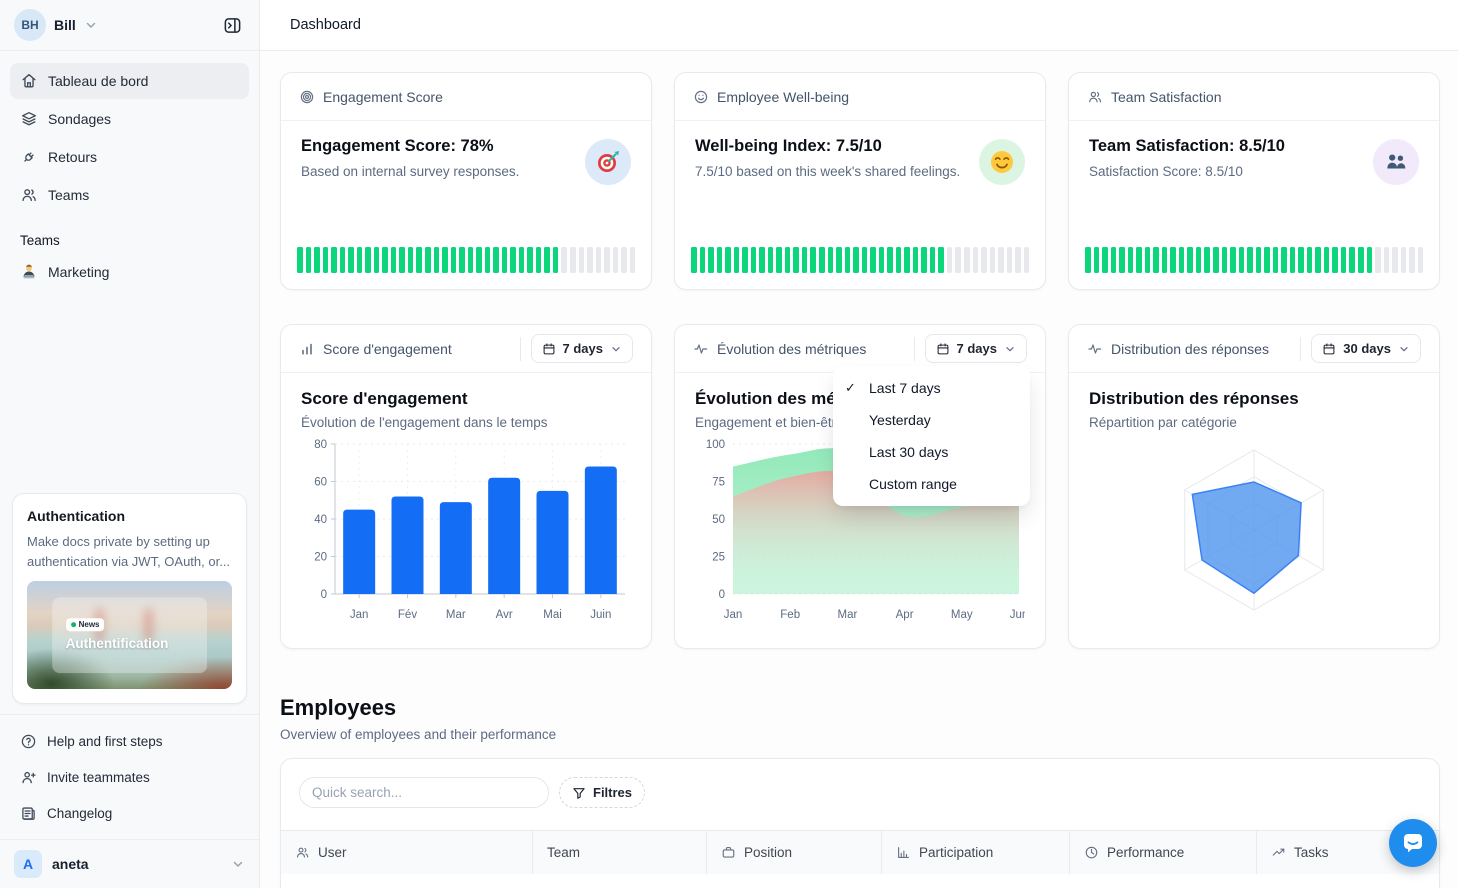 The image size is (1458, 888). What do you see at coordinates (718, 483) in the screenshot?
I see `svg-text: 75` at bounding box center [718, 483].